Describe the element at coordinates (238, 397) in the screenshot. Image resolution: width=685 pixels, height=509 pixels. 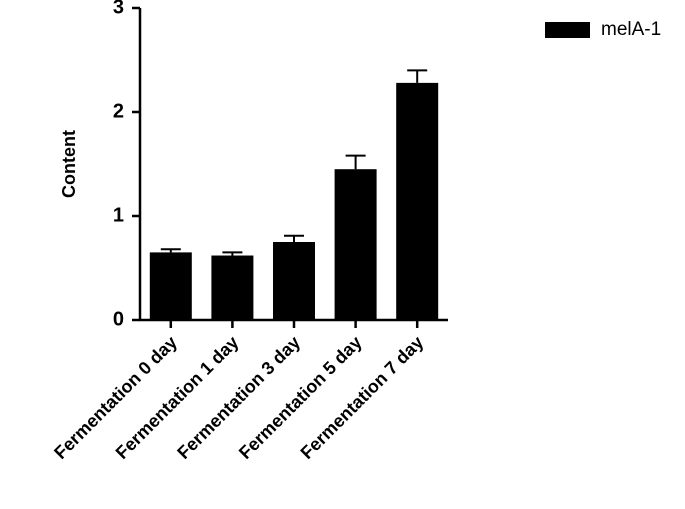
I see `x-tick-label: Fermentation 3 day` at that location.